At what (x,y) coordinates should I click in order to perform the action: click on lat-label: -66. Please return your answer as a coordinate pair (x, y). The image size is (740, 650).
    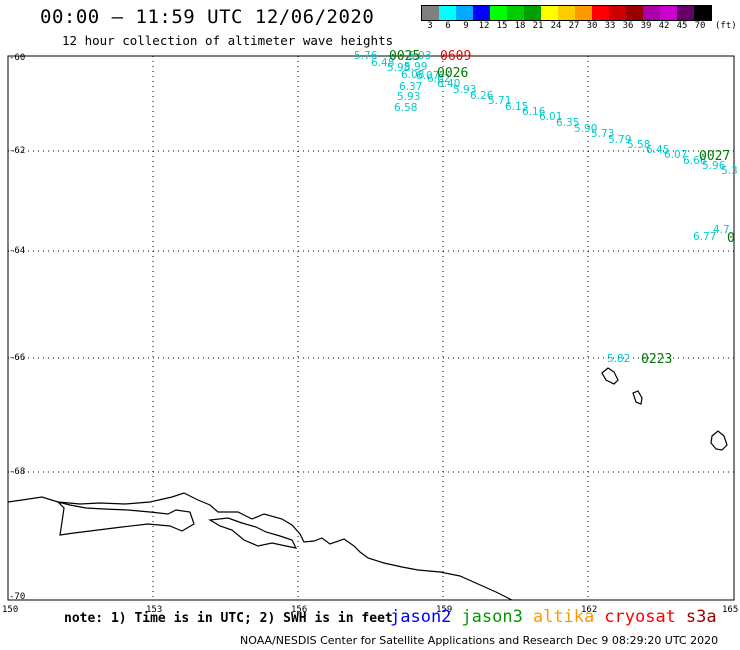
    Looking at the image, I should click on (17, 358).